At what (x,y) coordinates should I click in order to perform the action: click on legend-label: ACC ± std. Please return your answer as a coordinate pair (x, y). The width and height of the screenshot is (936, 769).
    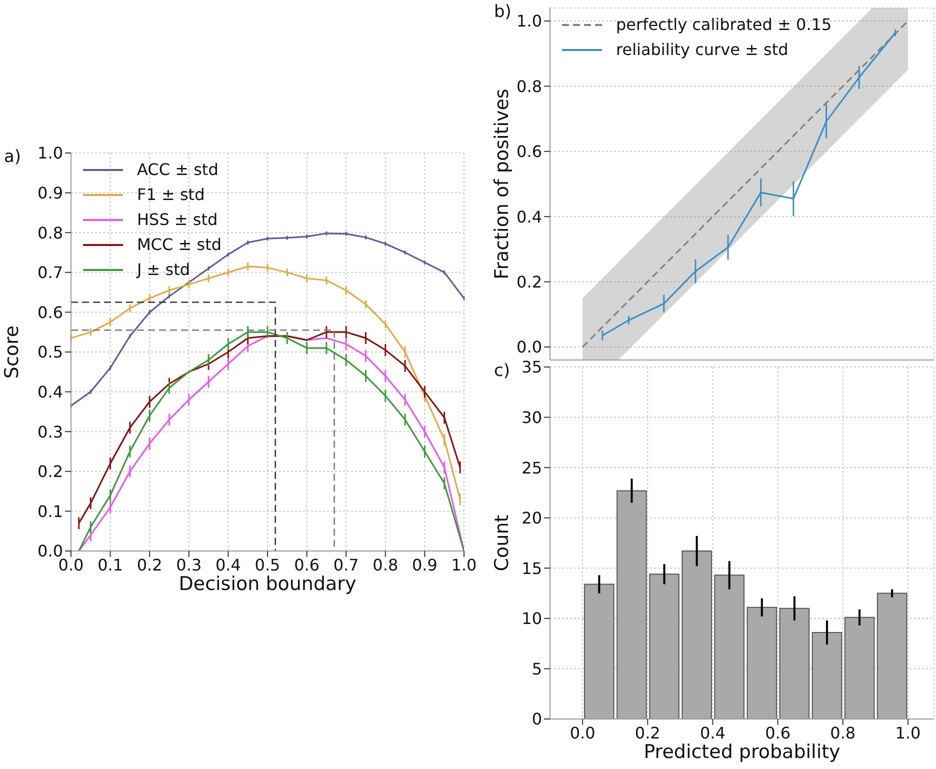
    Looking at the image, I should click on (177, 170).